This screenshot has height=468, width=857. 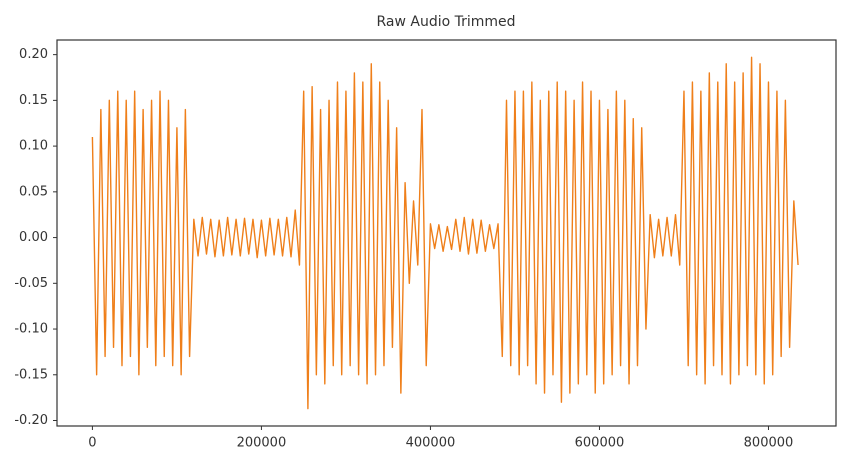 What do you see at coordinates (769, 443) in the screenshot?
I see `x-tick-label: 800000` at bounding box center [769, 443].